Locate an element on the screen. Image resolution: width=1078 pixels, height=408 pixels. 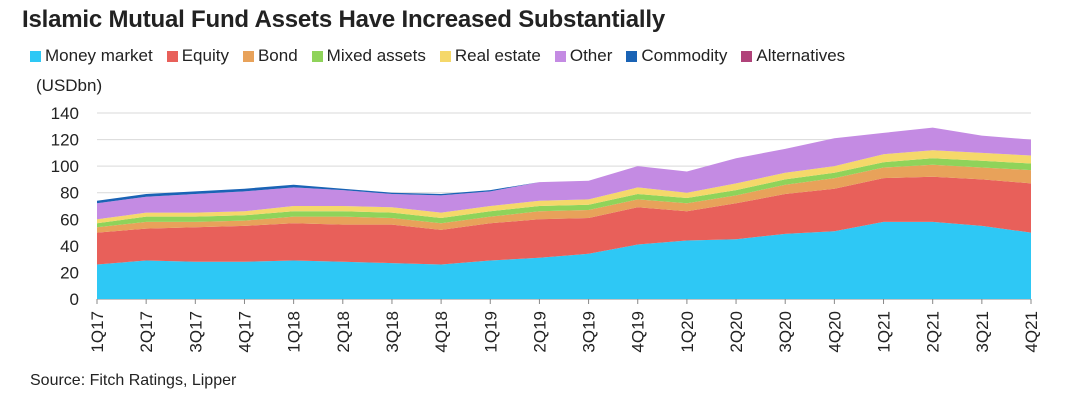
x-tick-label: 1Q18 is located at coordinates (294, 332).